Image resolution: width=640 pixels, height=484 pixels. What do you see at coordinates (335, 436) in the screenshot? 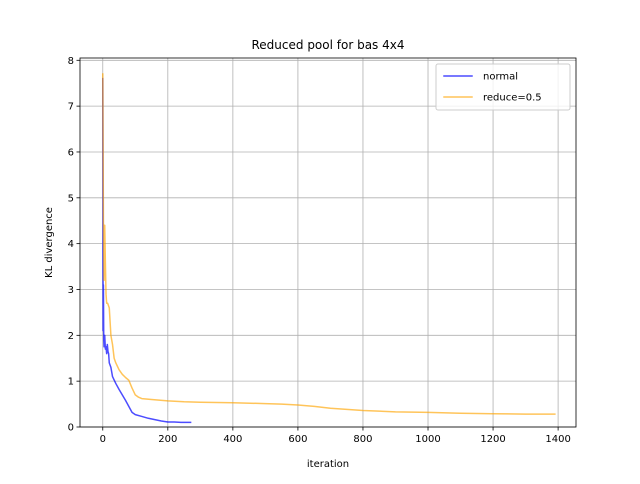
I see `x-axis-ticks: 0 200 400 600 800 1000 1200 1400` at bounding box center [335, 436].